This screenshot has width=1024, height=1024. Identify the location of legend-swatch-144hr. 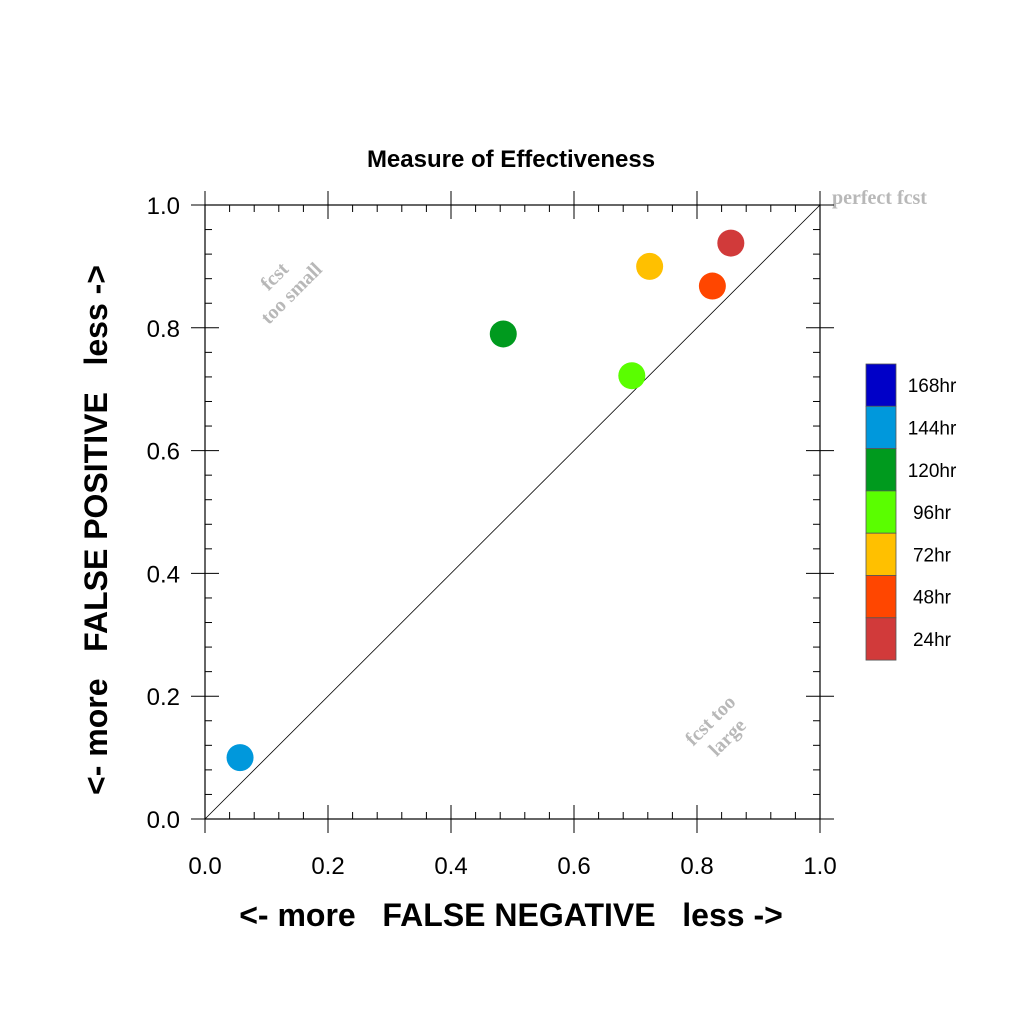
(881, 427).